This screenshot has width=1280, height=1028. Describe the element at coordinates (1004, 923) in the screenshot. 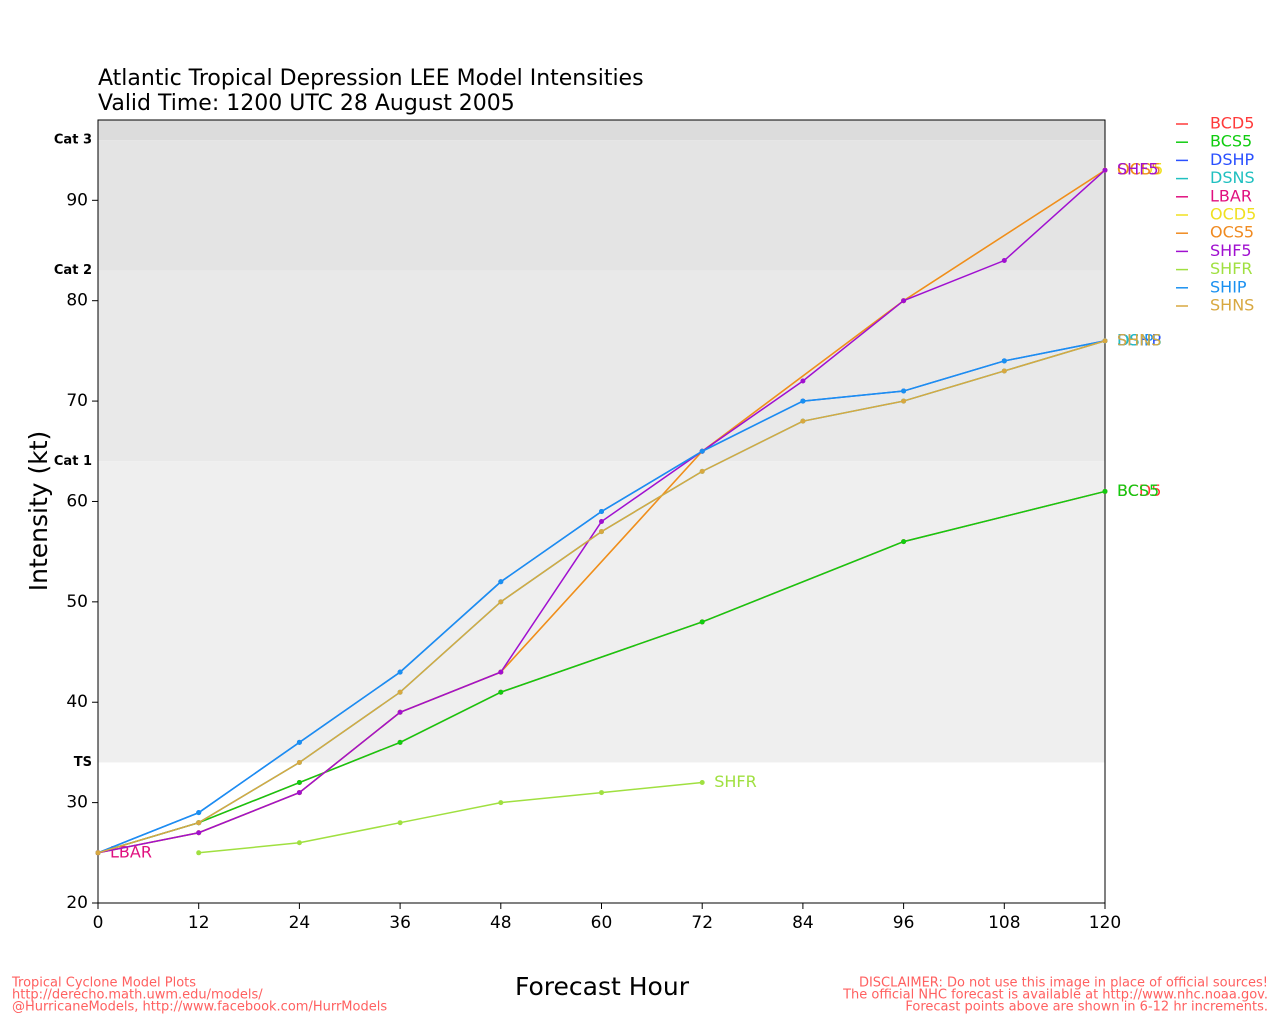

I see `x-tick-label: 108` at that location.